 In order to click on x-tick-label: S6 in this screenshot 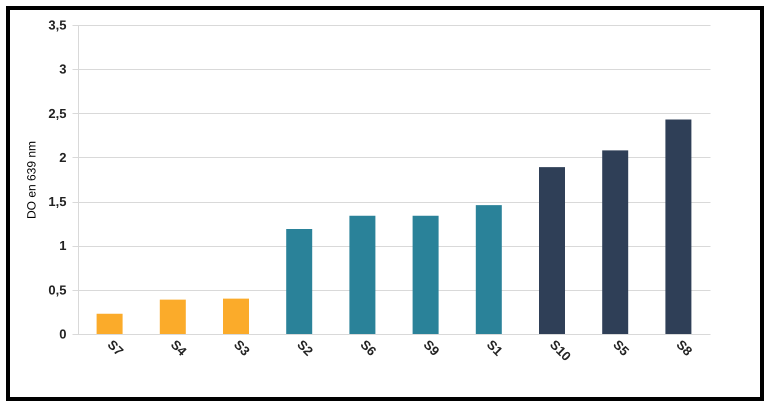, I will do `click(368, 347)`.